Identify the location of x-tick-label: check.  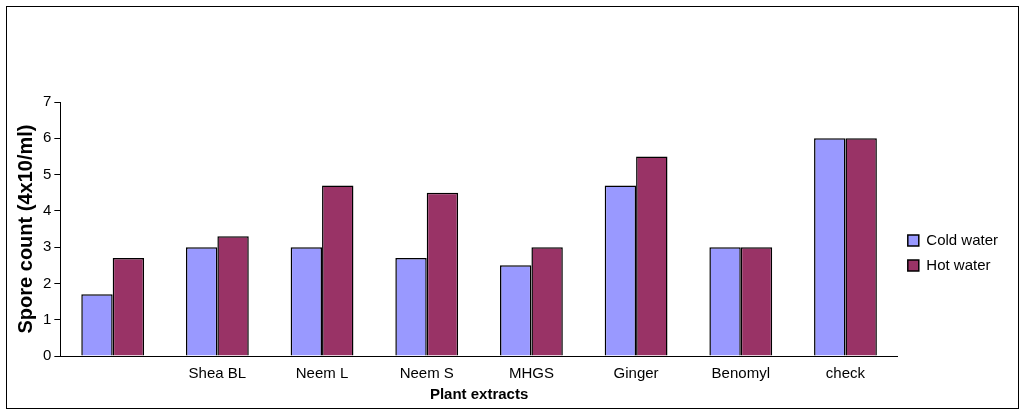
(845, 373).